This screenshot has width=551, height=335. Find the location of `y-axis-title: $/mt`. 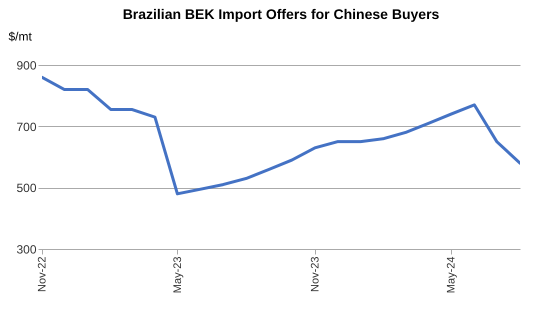

y-axis-title: $/mt is located at coordinates (20, 37).